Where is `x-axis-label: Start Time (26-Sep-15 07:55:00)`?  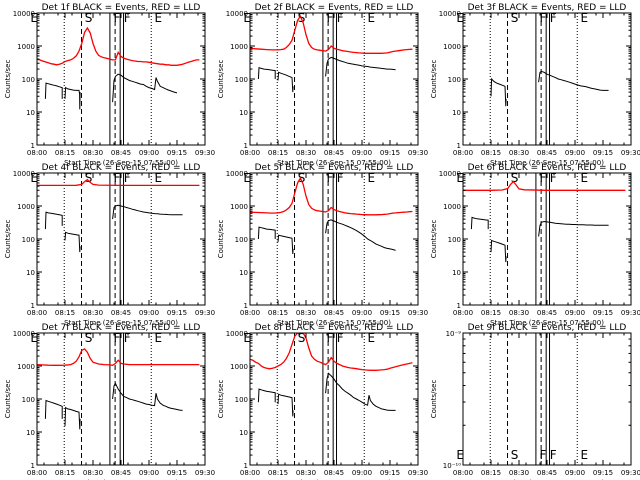
x-axis-label: Start Time (26-Sep-15 07:55:00) is located at coordinates (547, 163).